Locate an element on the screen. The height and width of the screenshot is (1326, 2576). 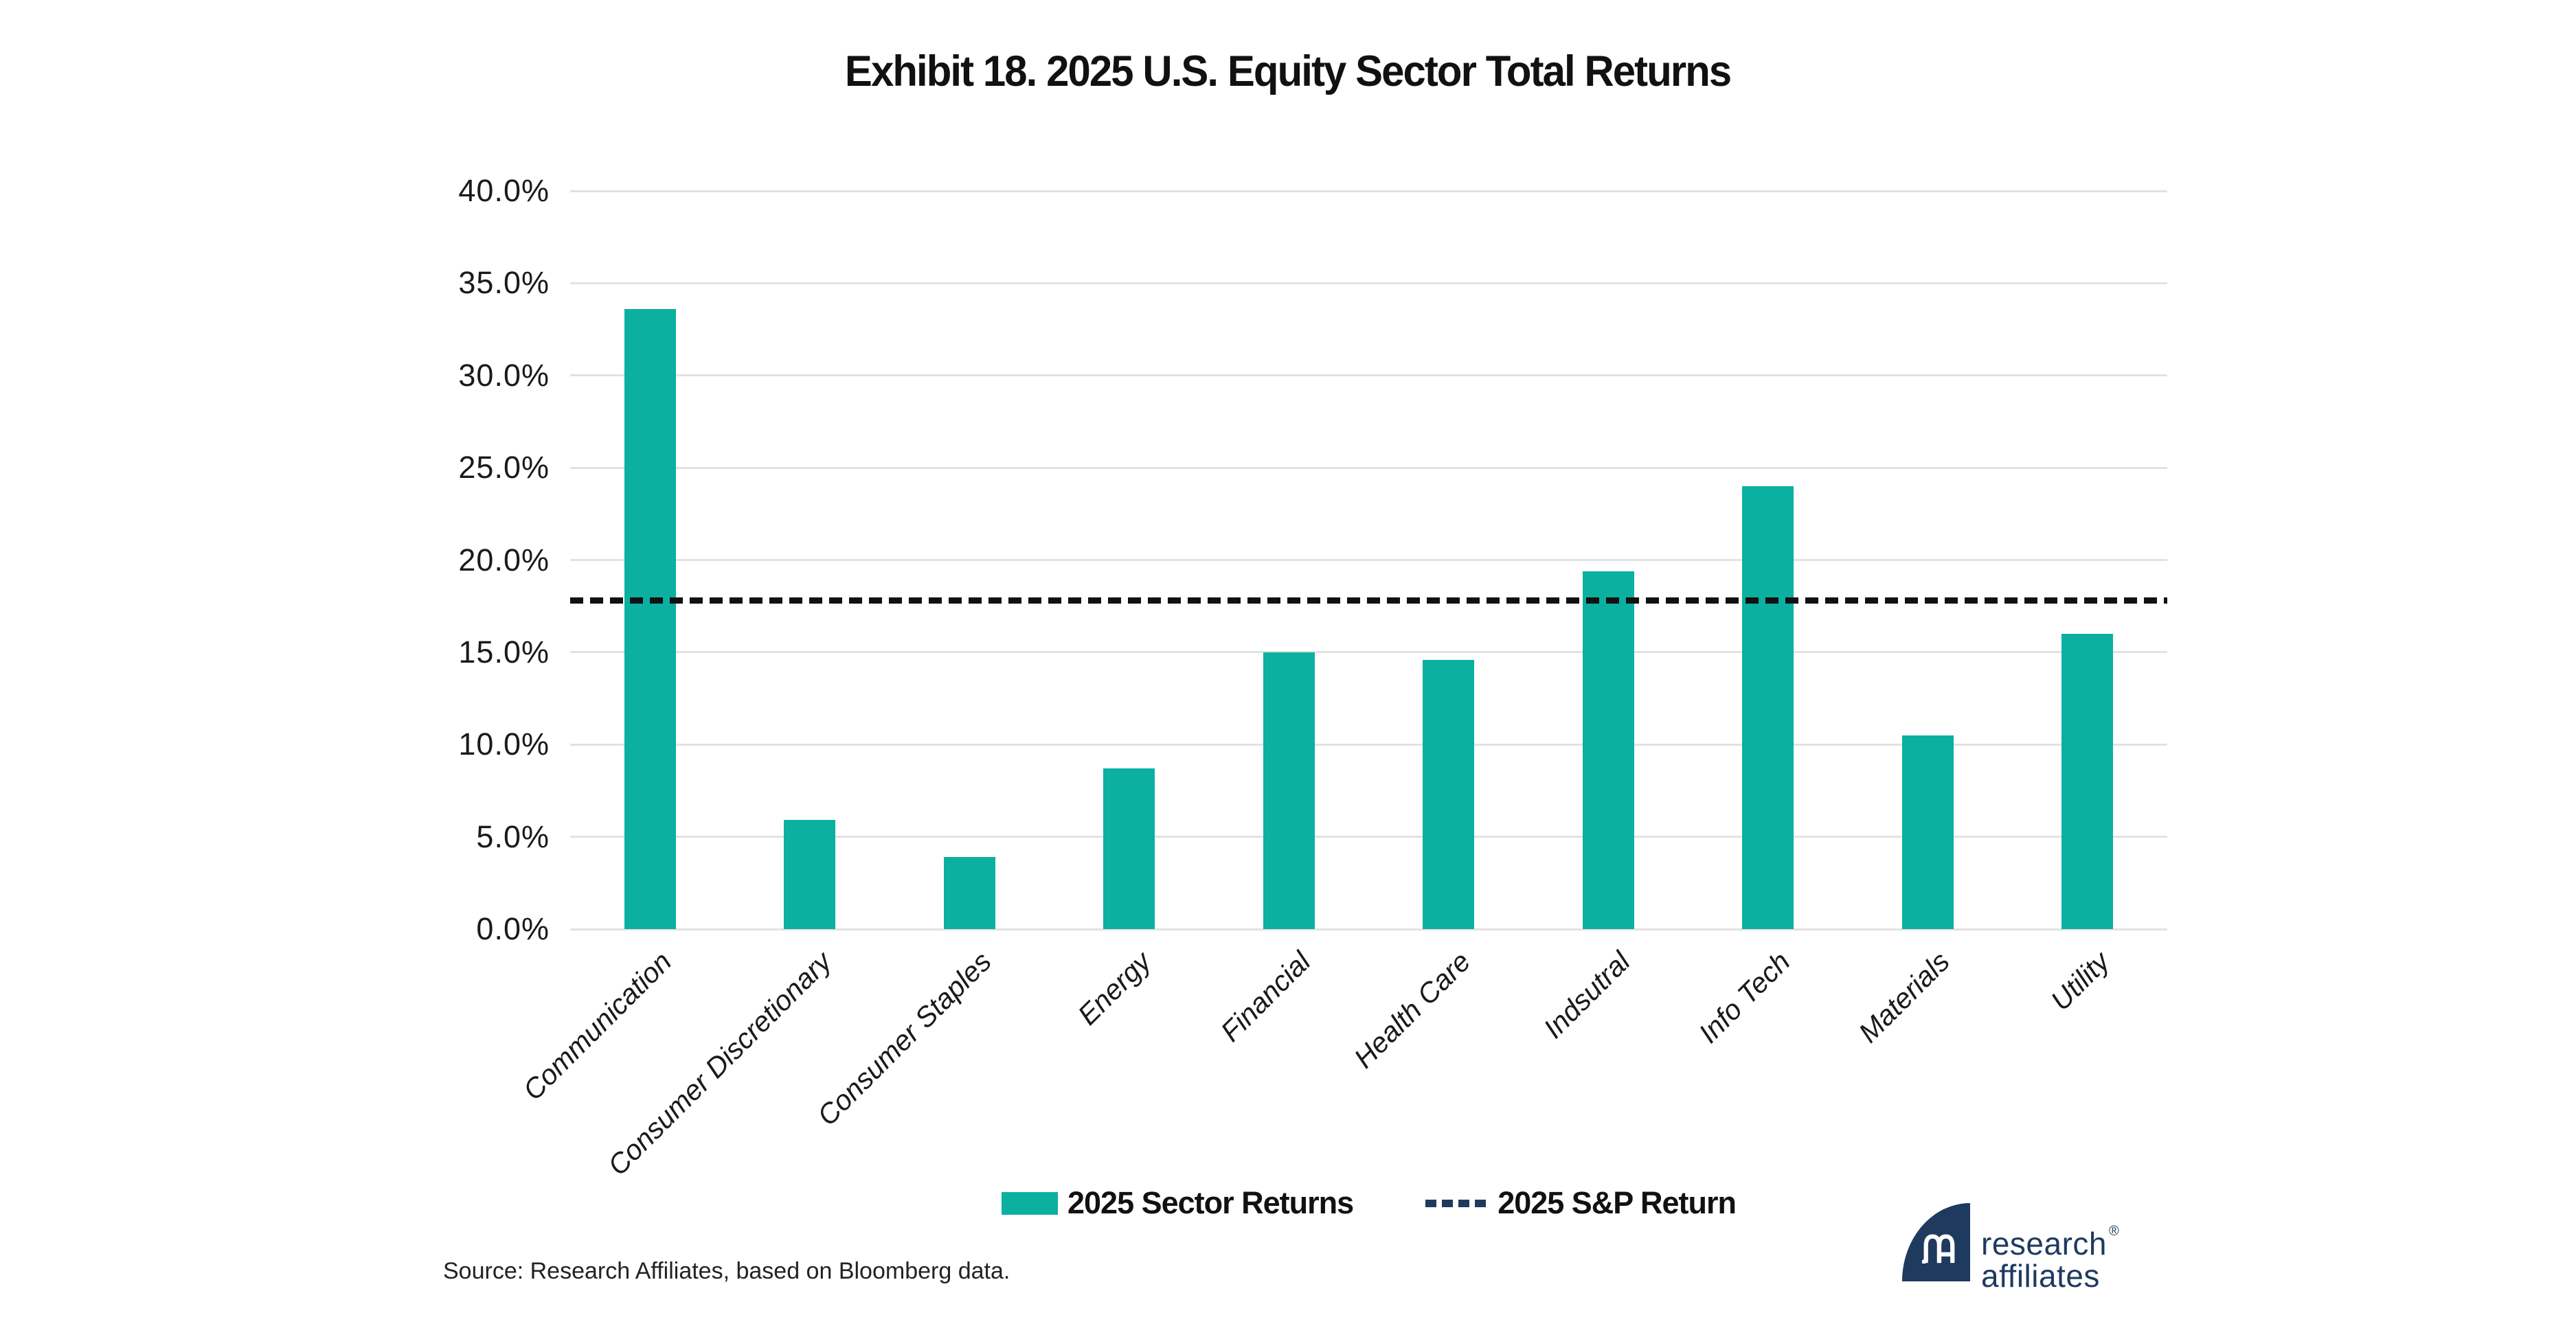
legend-item-sp-return: 2025 S&P Return is located at coordinates (1581, 1203).